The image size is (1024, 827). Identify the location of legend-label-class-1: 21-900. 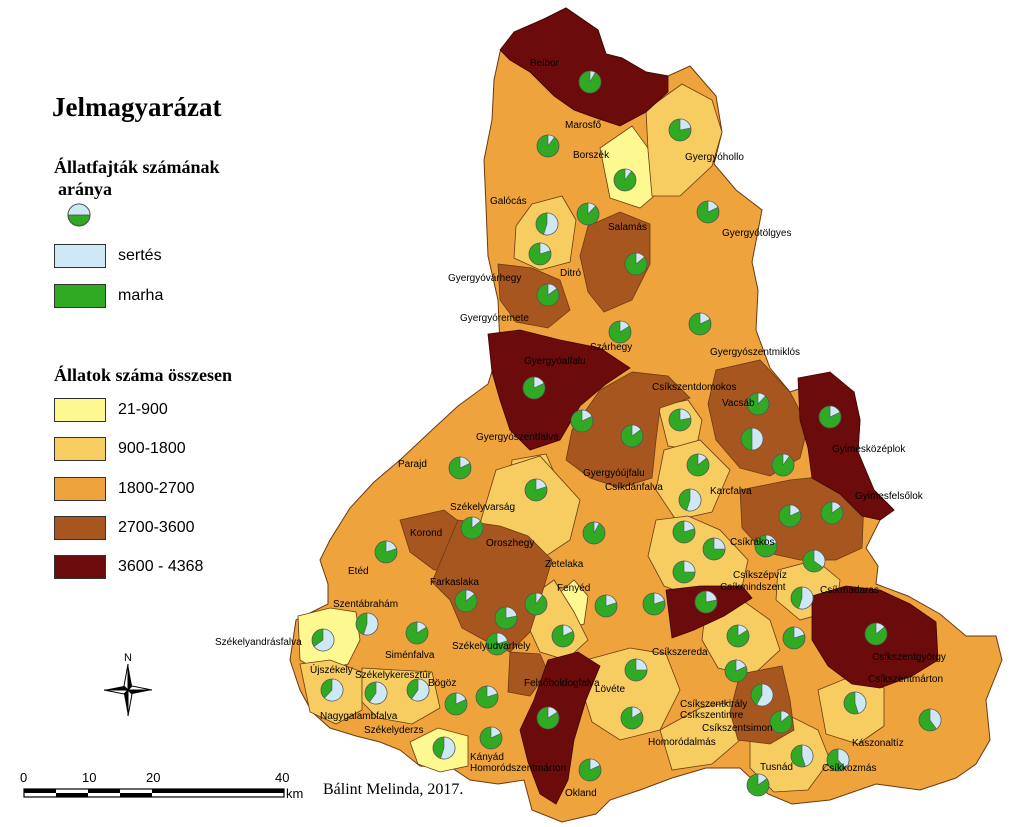
(143, 409).